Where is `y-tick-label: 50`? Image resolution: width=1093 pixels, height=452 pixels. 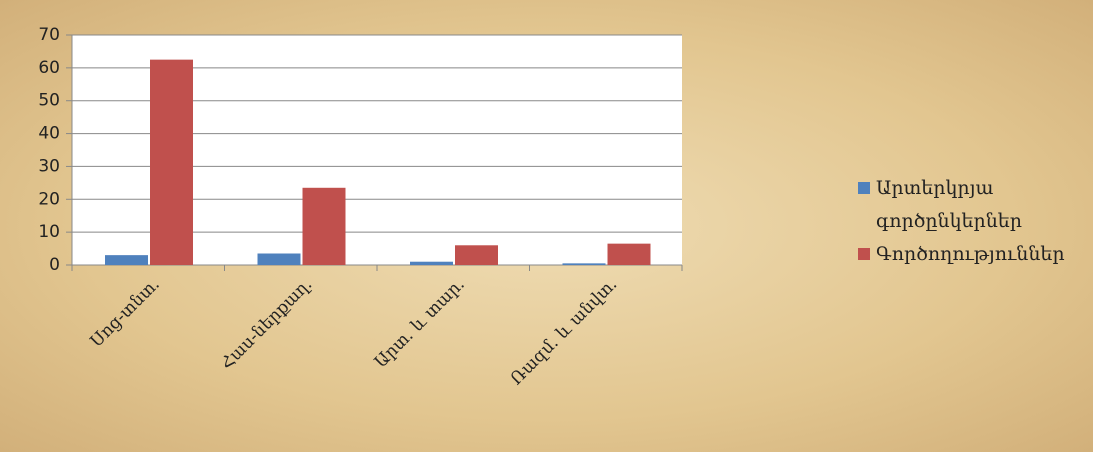 y-tick-label: 50 is located at coordinates (49, 101).